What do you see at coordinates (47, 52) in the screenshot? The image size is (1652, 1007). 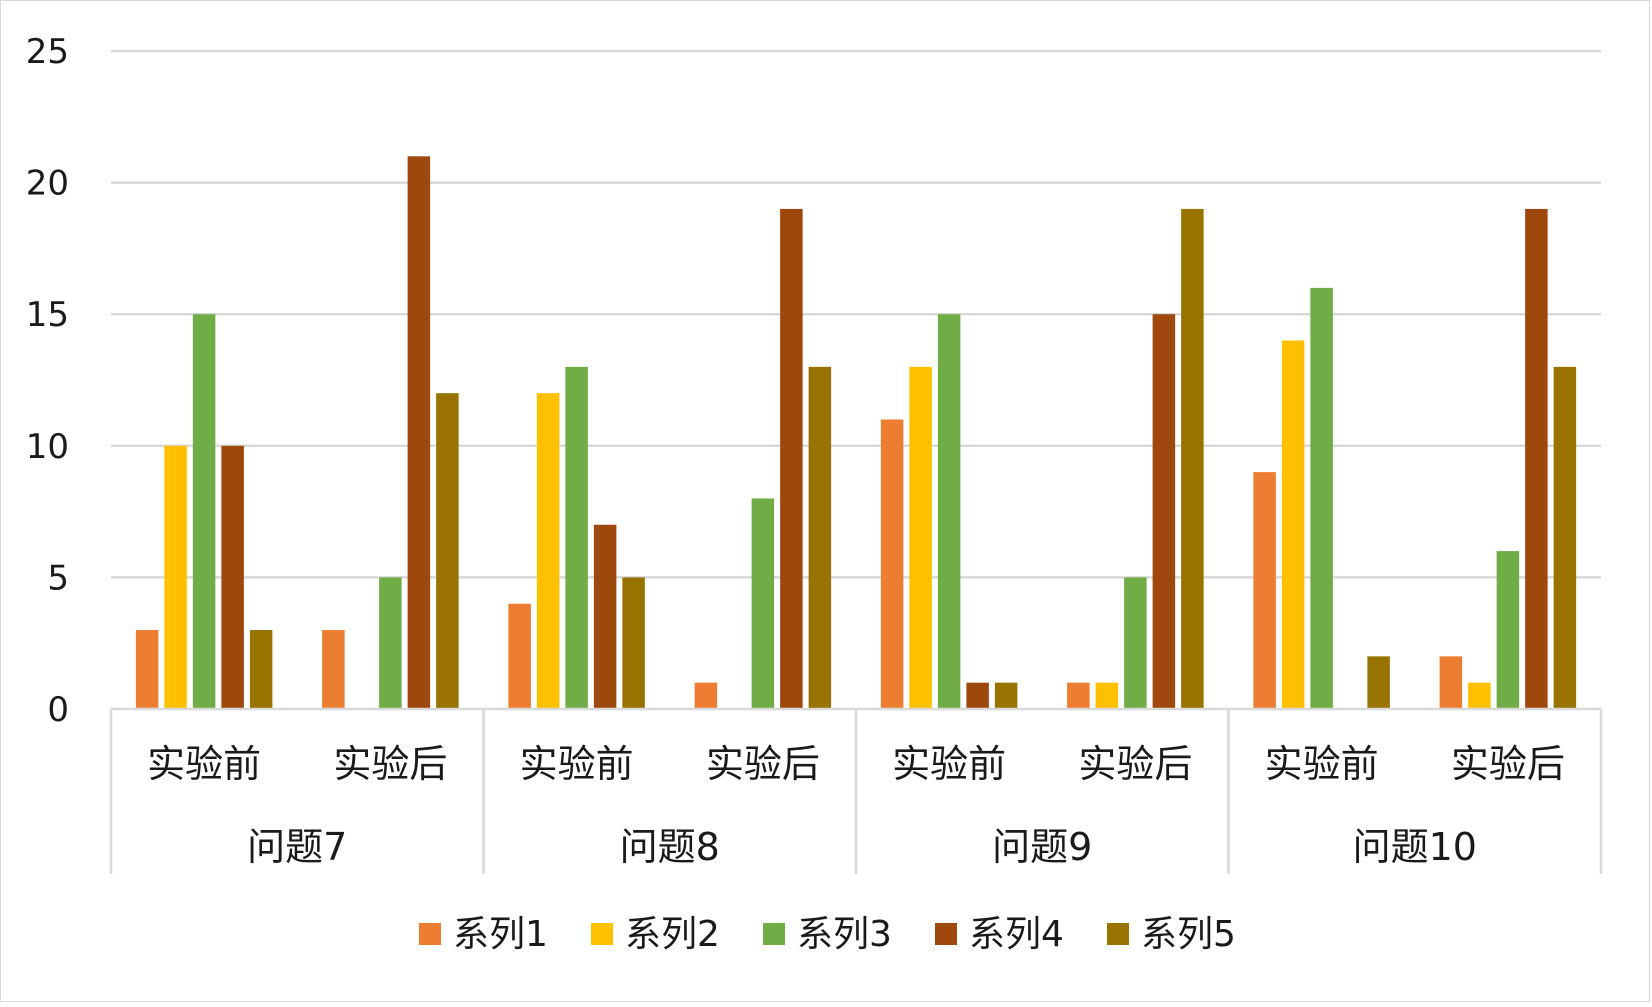 I see `y-tick-label: 25` at bounding box center [47, 52].